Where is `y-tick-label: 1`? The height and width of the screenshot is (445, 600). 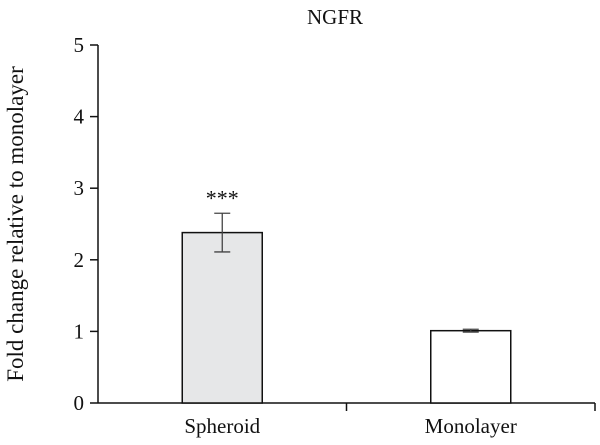 y-tick-label: 1 is located at coordinates (79, 331).